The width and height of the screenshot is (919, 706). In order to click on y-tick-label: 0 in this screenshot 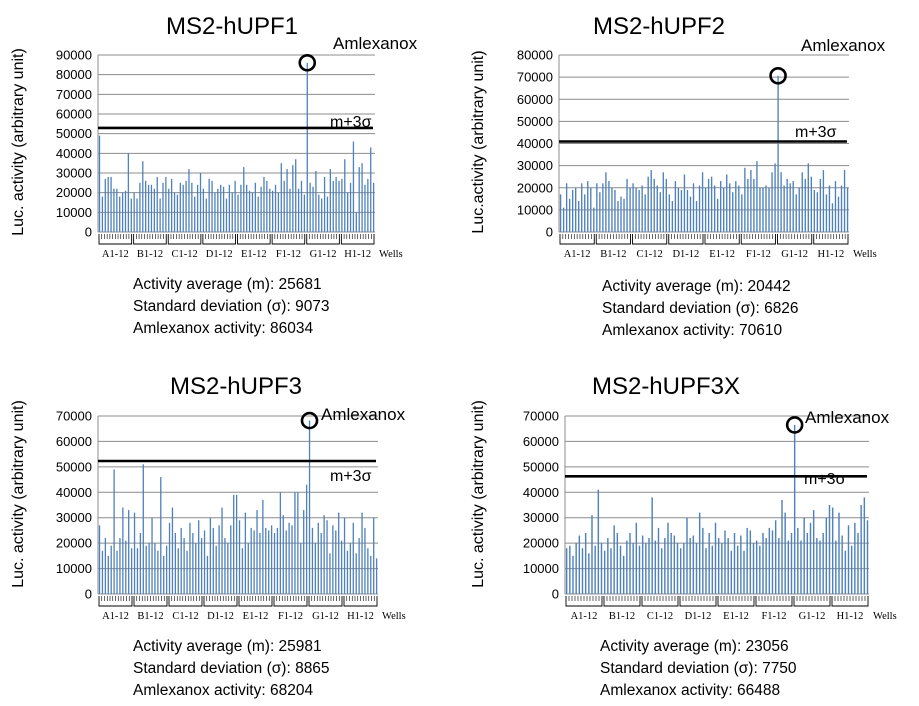, I will do `click(555, 594)`.